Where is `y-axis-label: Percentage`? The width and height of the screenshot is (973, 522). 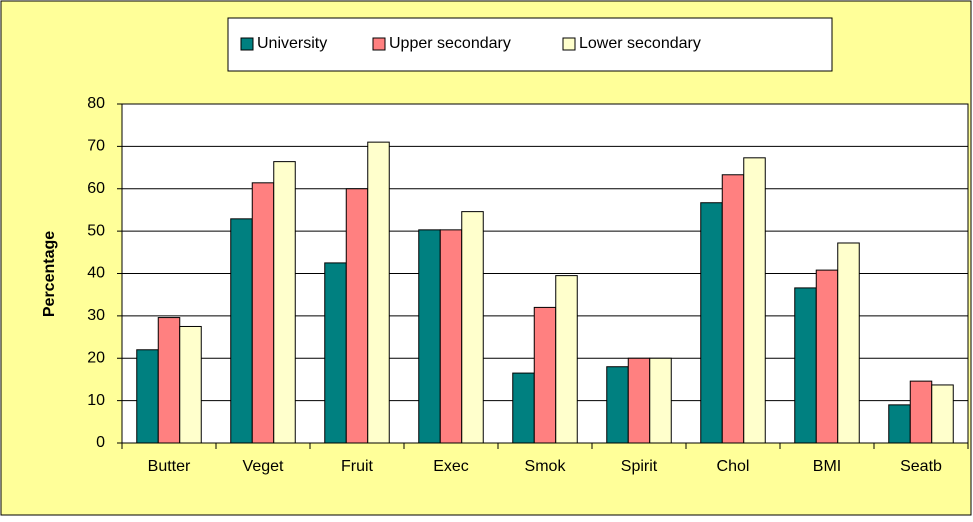 y-axis-label: Percentage is located at coordinates (49, 274).